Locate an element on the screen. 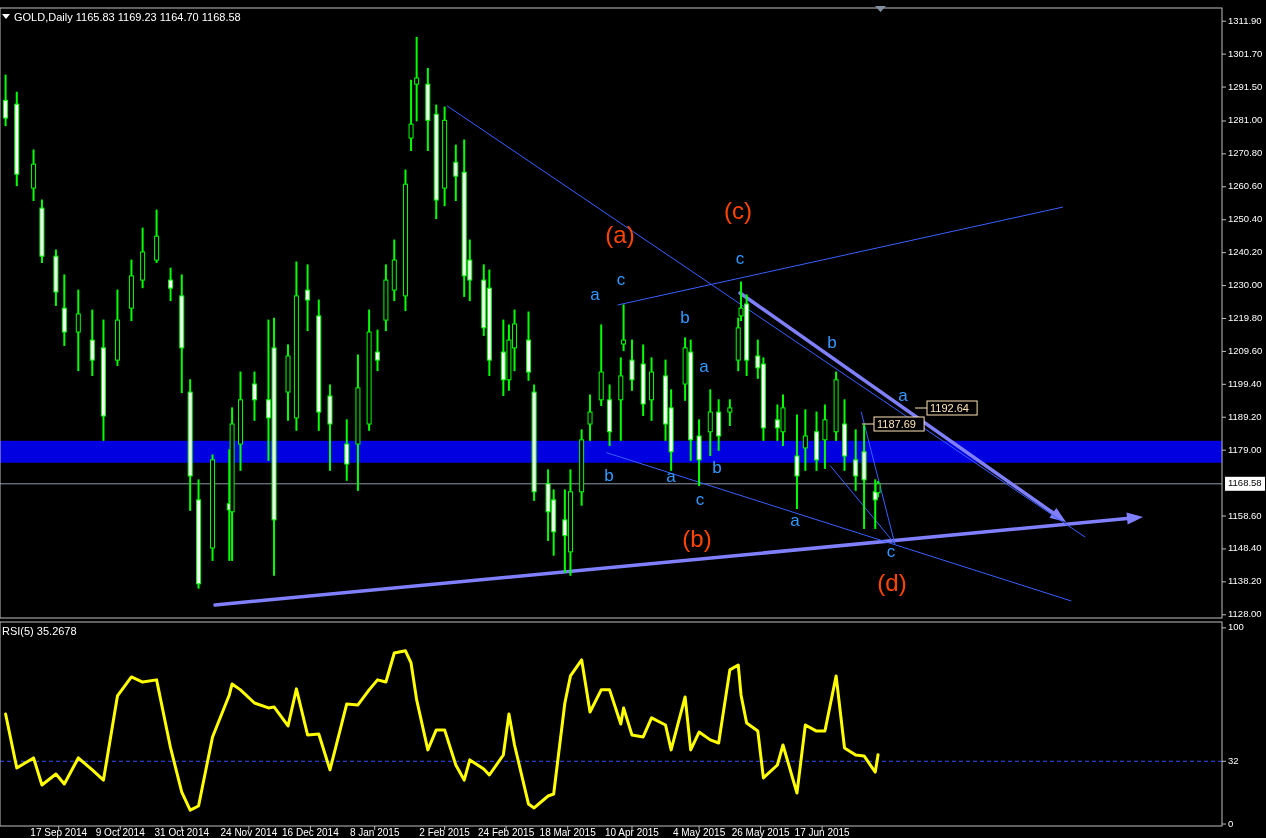 The image size is (1266, 838). y-tick-label: 1240.20 is located at coordinates (1245, 252).